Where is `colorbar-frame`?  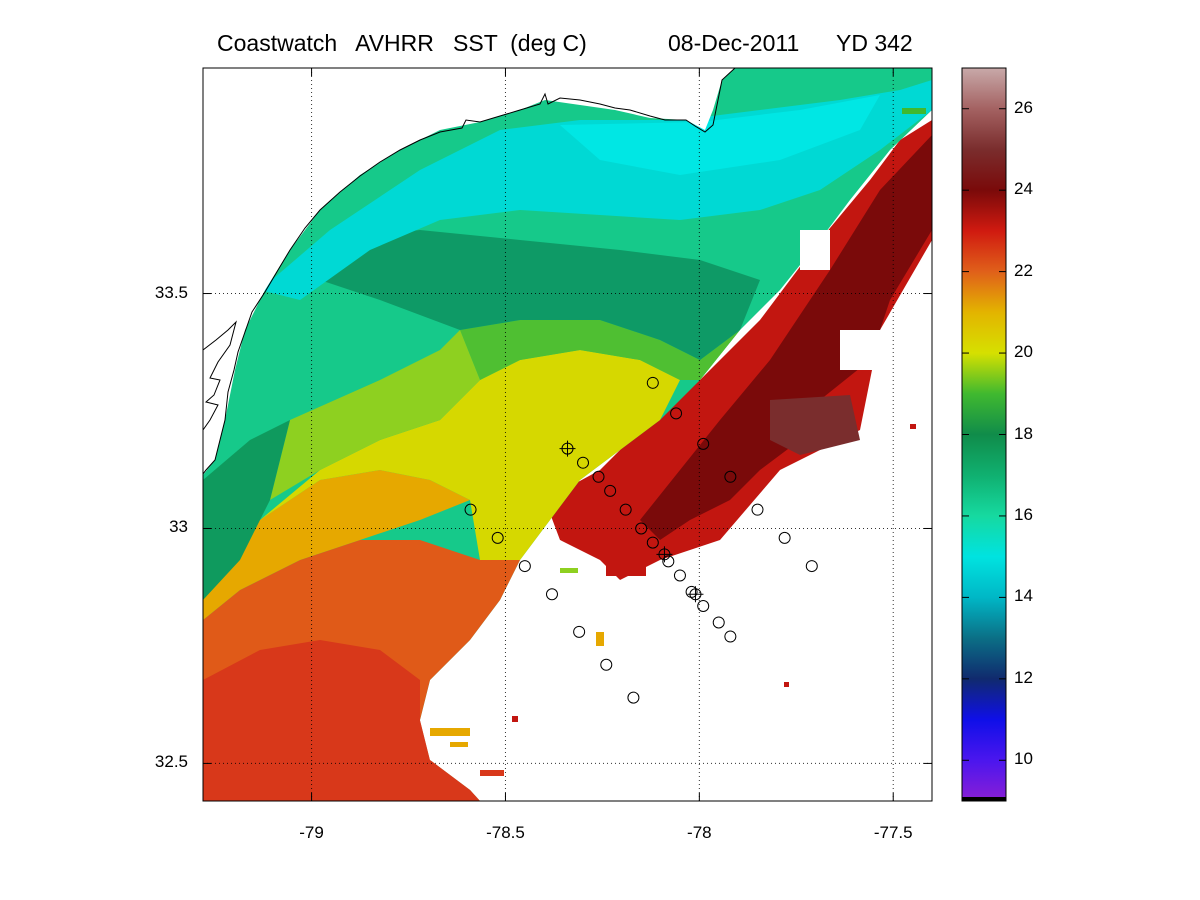
colorbar-frame is located at coordinates (984, 434).